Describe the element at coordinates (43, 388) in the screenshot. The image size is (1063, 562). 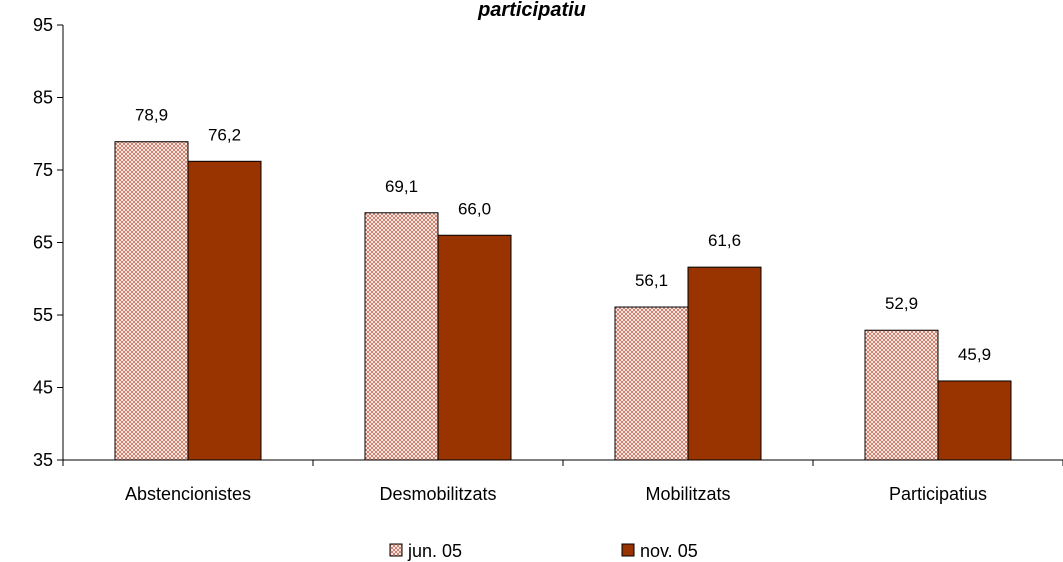
I see `y-tick-label: 45` at that location.